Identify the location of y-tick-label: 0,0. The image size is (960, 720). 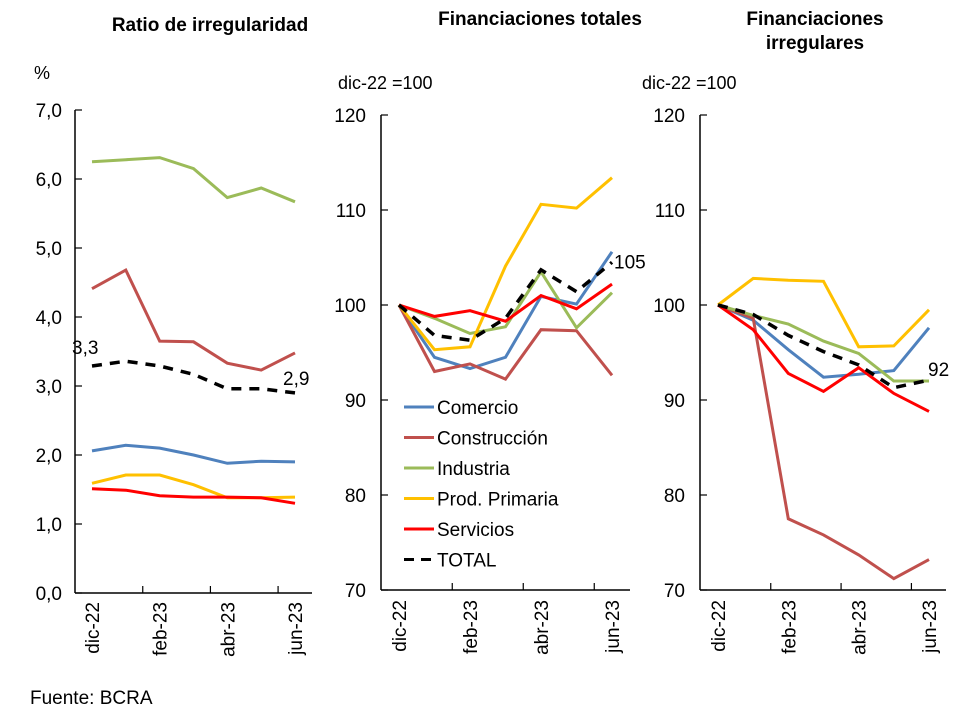
(49, 594).